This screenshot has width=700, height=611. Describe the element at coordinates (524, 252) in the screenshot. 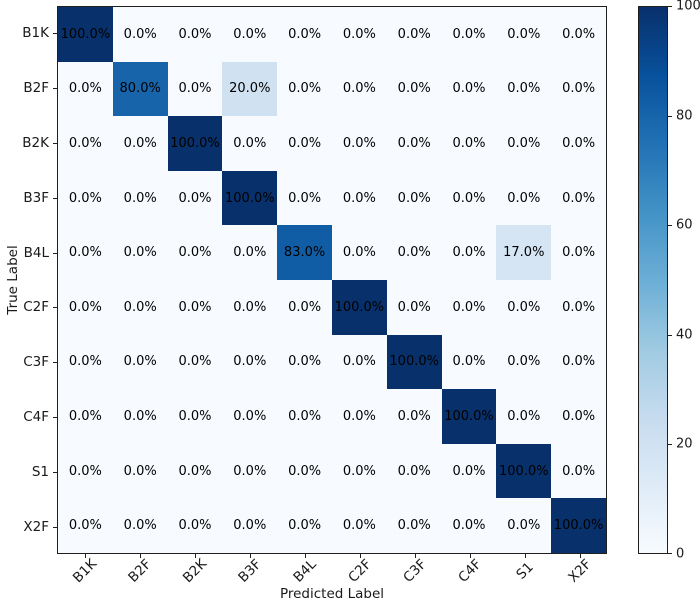

I see `matrix-cell: 17.0%` at that location.